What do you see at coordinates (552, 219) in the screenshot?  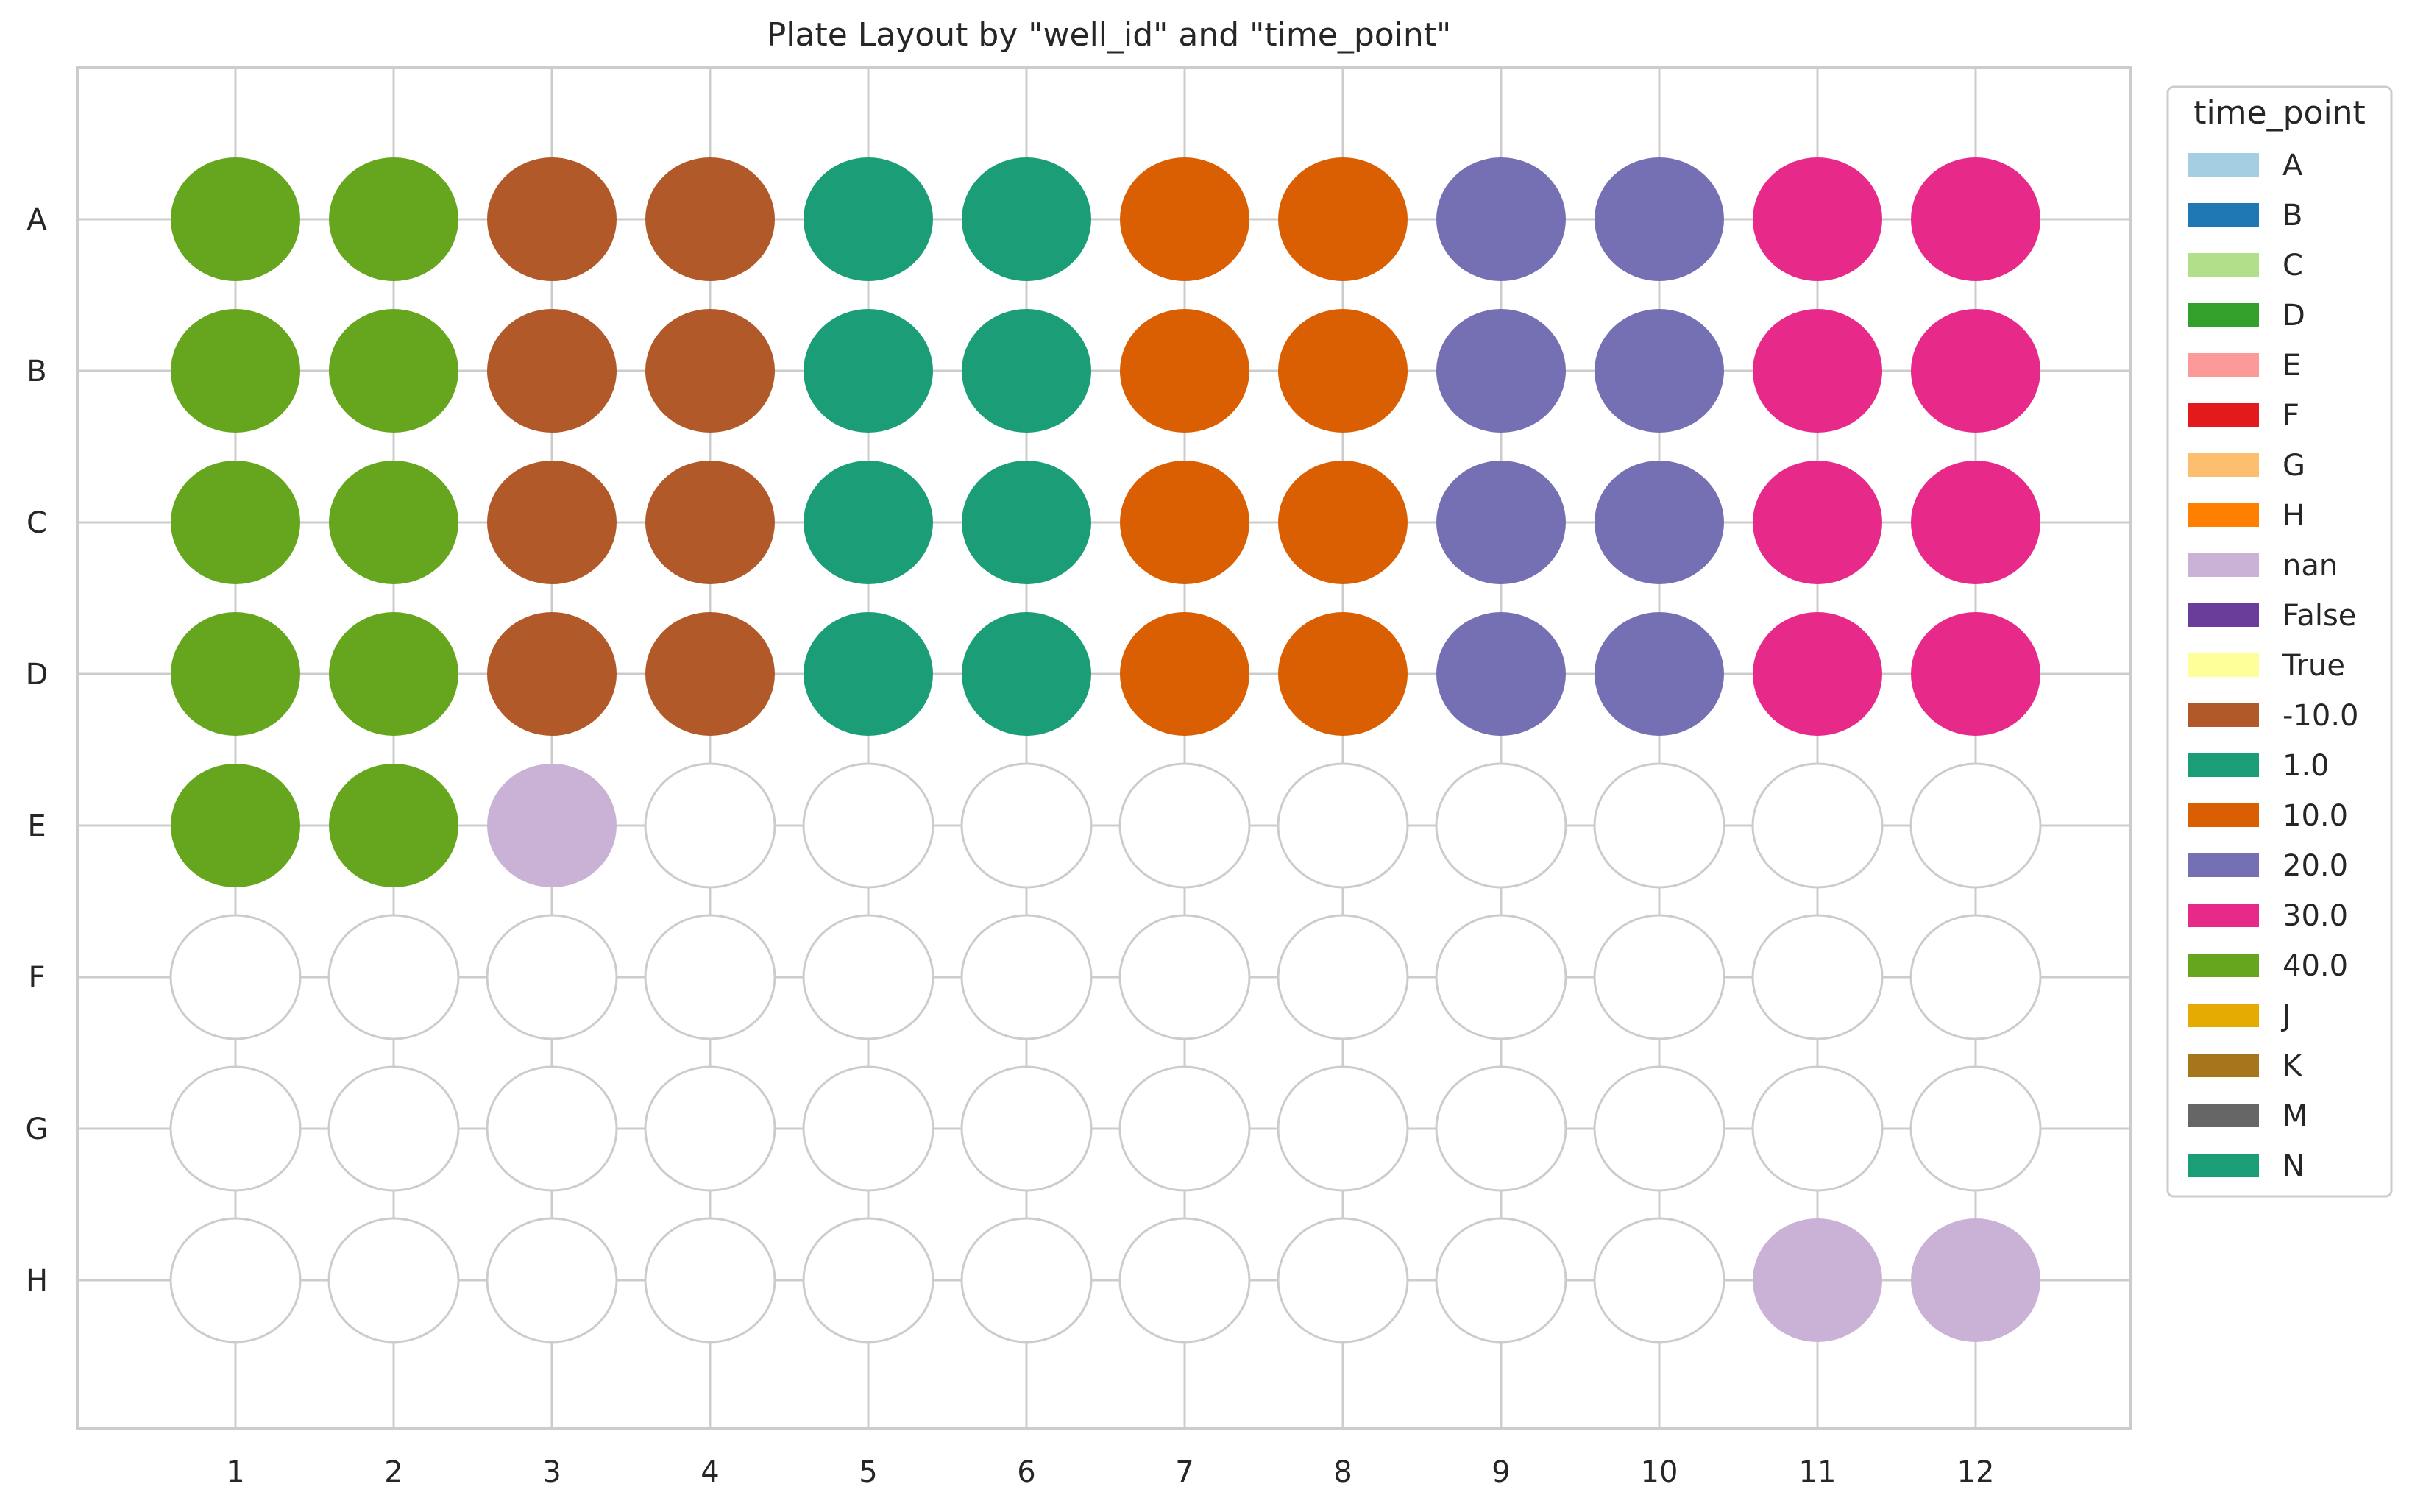 I see `well-A3` at bounding box center [552, 219].